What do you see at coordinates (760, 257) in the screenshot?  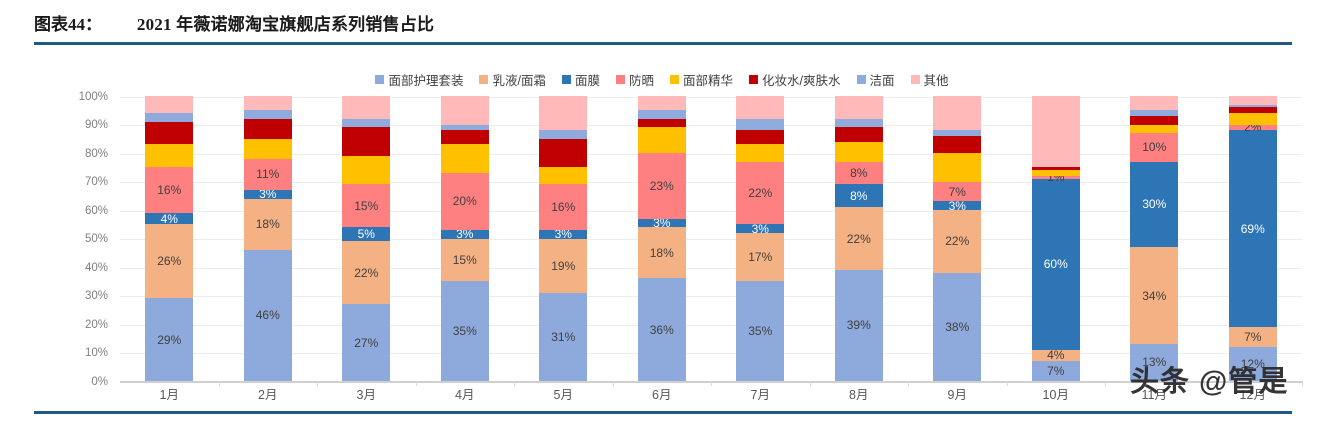 I see `bar-segment: 17%` at bounding box center [760, 257].